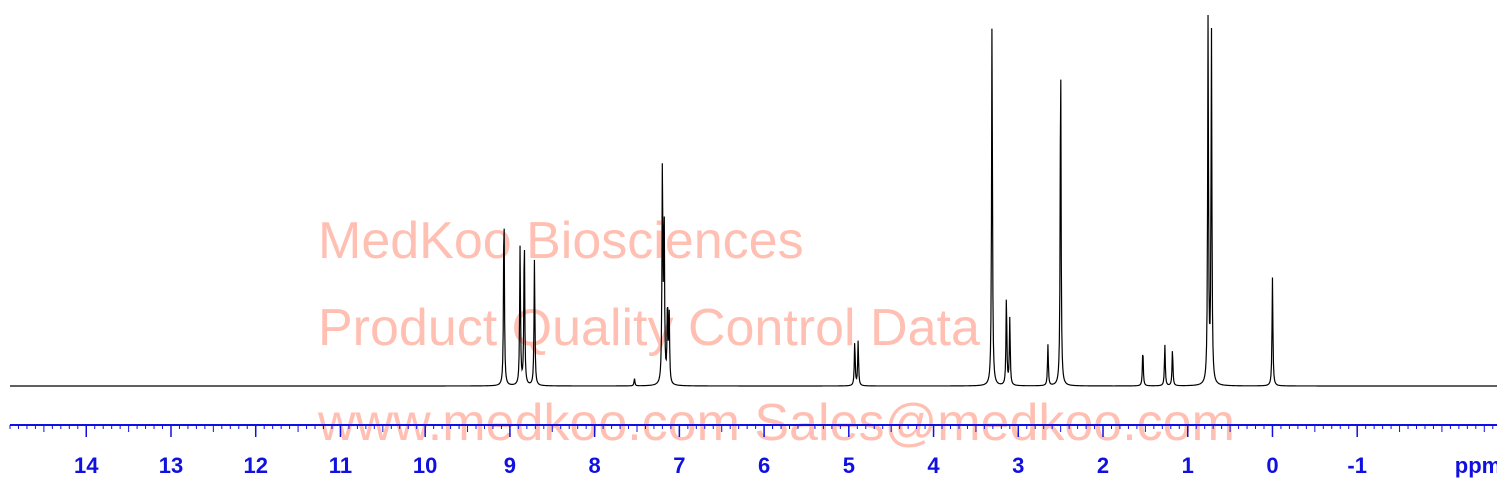 The height and width of the screenshot is (500, 1497). What do you see at coordinates (255, 465) in the screenshot?
I see `tick-label: 12` at bounding box center [255, 465].